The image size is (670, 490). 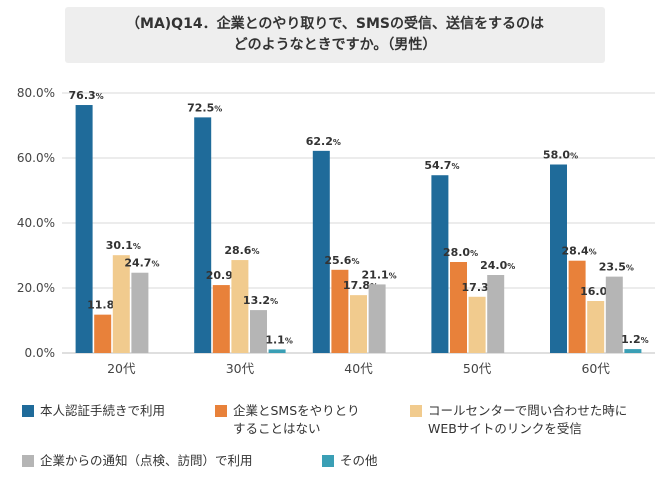 I want to click on data-label: 1.2%, so click(x=635, y=339).